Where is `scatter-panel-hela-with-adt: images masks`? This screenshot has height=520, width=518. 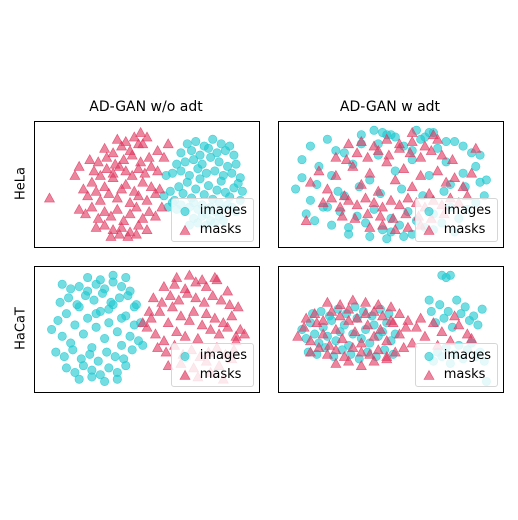
scatter-panel-hela-with-adt: images masks is located at coordinates (391, 184).